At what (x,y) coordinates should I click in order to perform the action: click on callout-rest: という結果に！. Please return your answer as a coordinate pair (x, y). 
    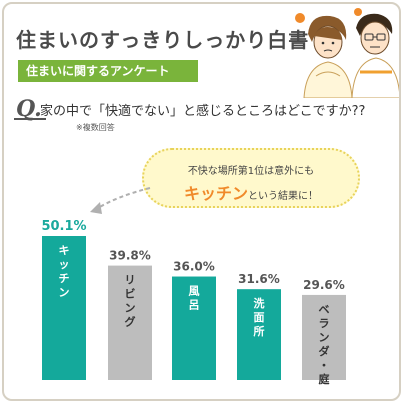
    Looking at the image, I should click on (283, 196).